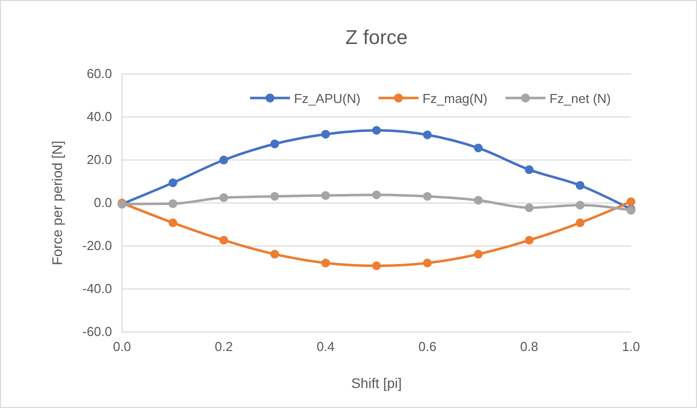  What do you see at coordinates (99, 74) in the screenshot?
I see `y-tick-label: 60.0` at bounding box center [99, 74].